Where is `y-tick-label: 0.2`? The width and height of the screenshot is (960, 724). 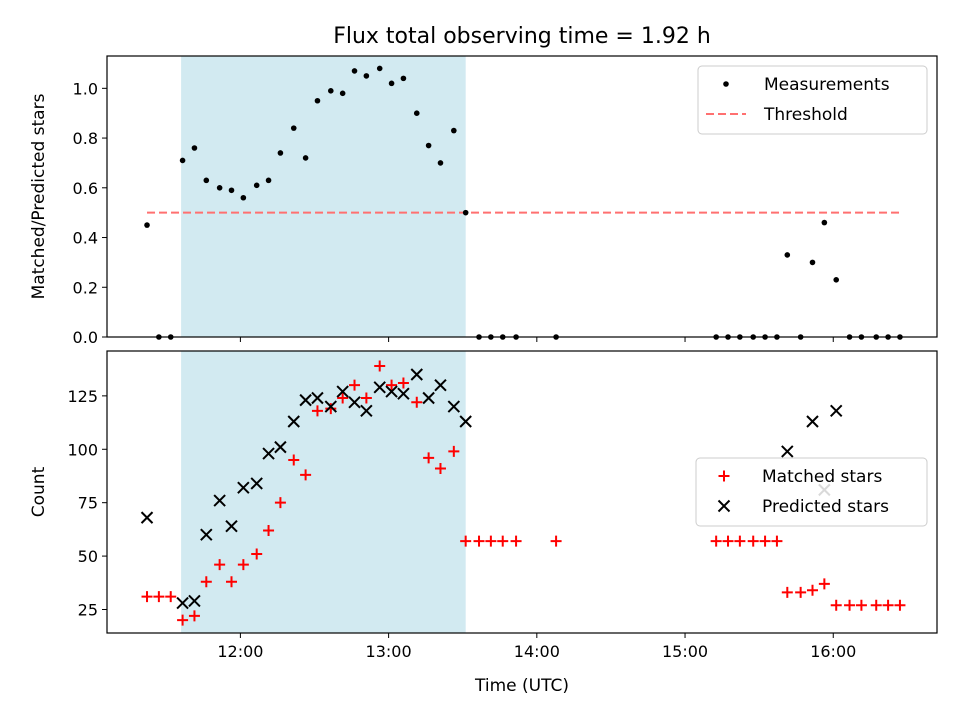 y-tick-label: 0.2 is located at coordinates (85, 287).